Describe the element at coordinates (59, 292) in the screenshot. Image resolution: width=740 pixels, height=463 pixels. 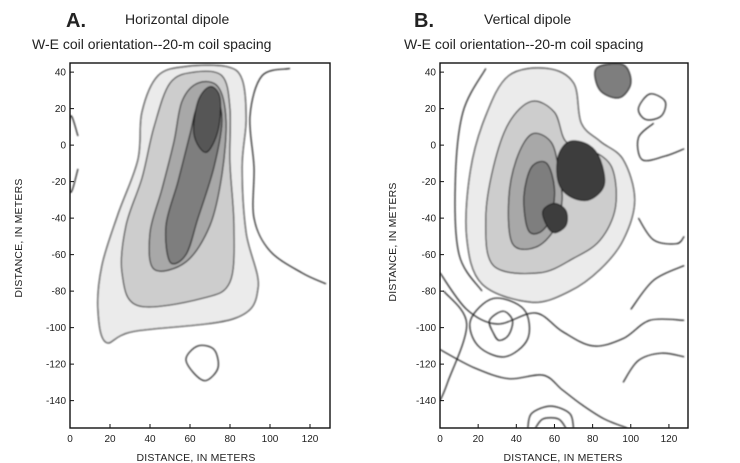
I see `panel-a-y-tick-label: -80` at that location.